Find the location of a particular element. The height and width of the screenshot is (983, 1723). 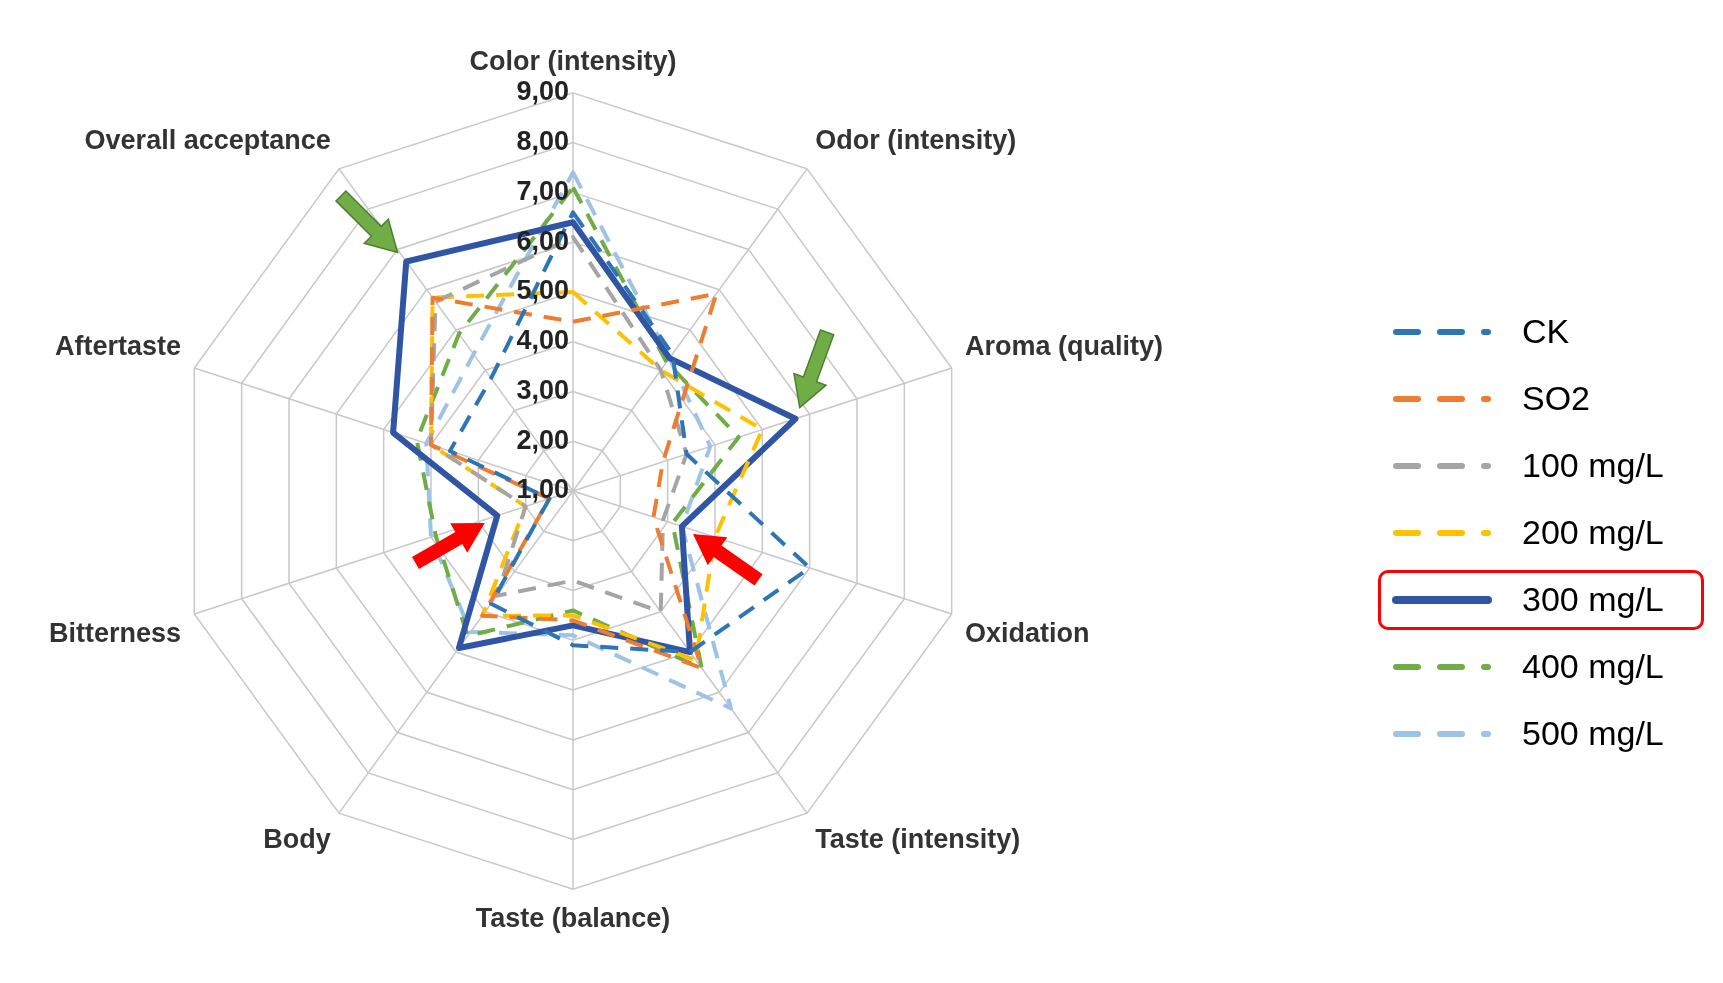

legend-label: 100 mg/L is located at coordinates (1593, 465).